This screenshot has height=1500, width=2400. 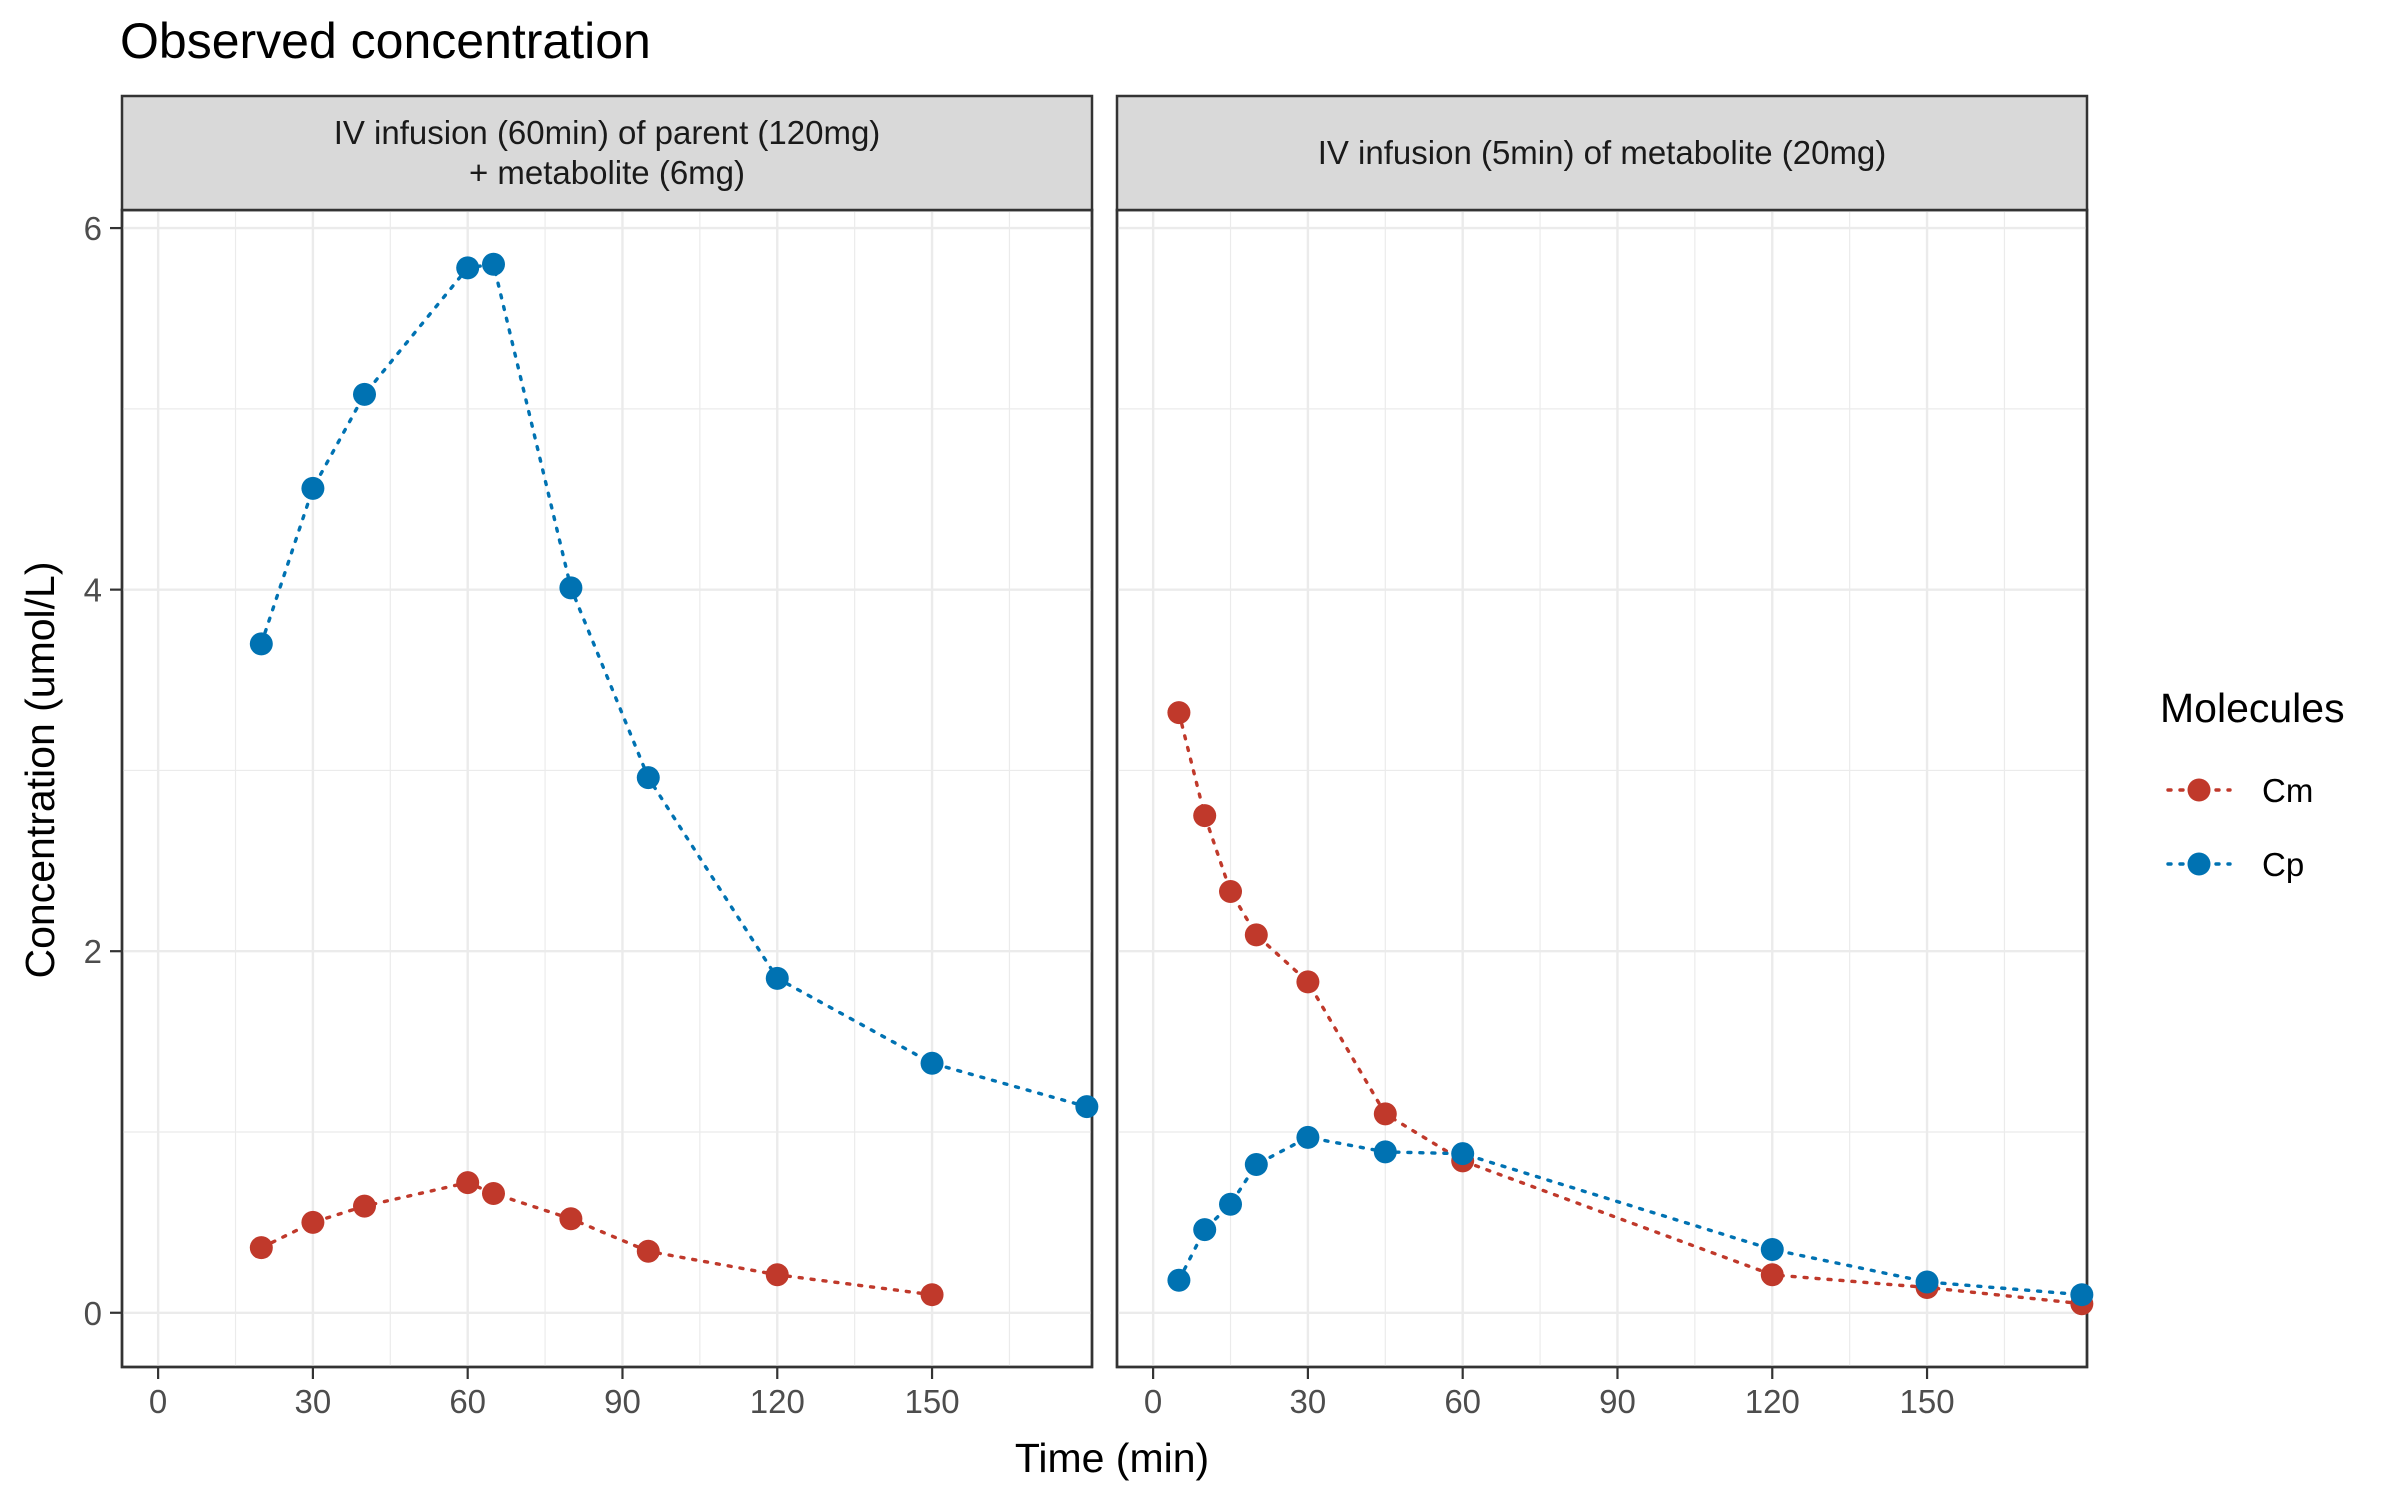 What do you see at coordinates (93, 1313) in the screenshot?
I see `y-tick-label: 0` at bounding box center [93, 1313].